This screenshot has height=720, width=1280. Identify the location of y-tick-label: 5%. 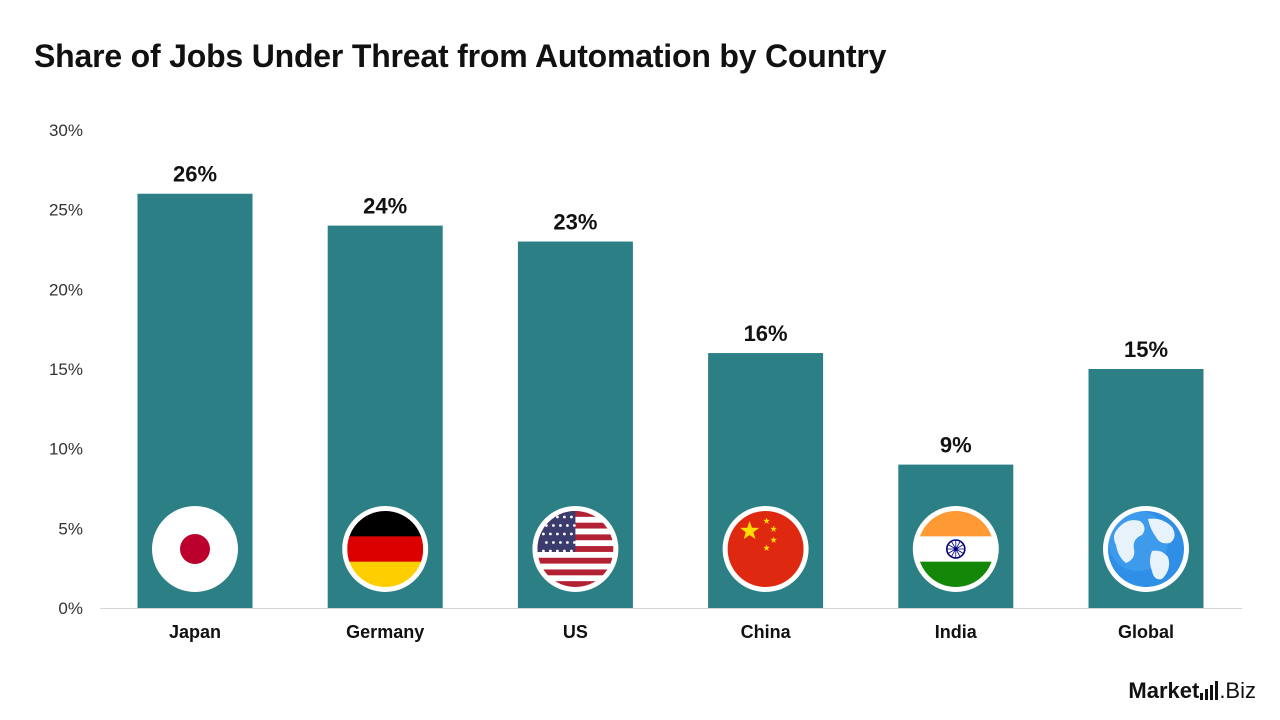
(70, 528).